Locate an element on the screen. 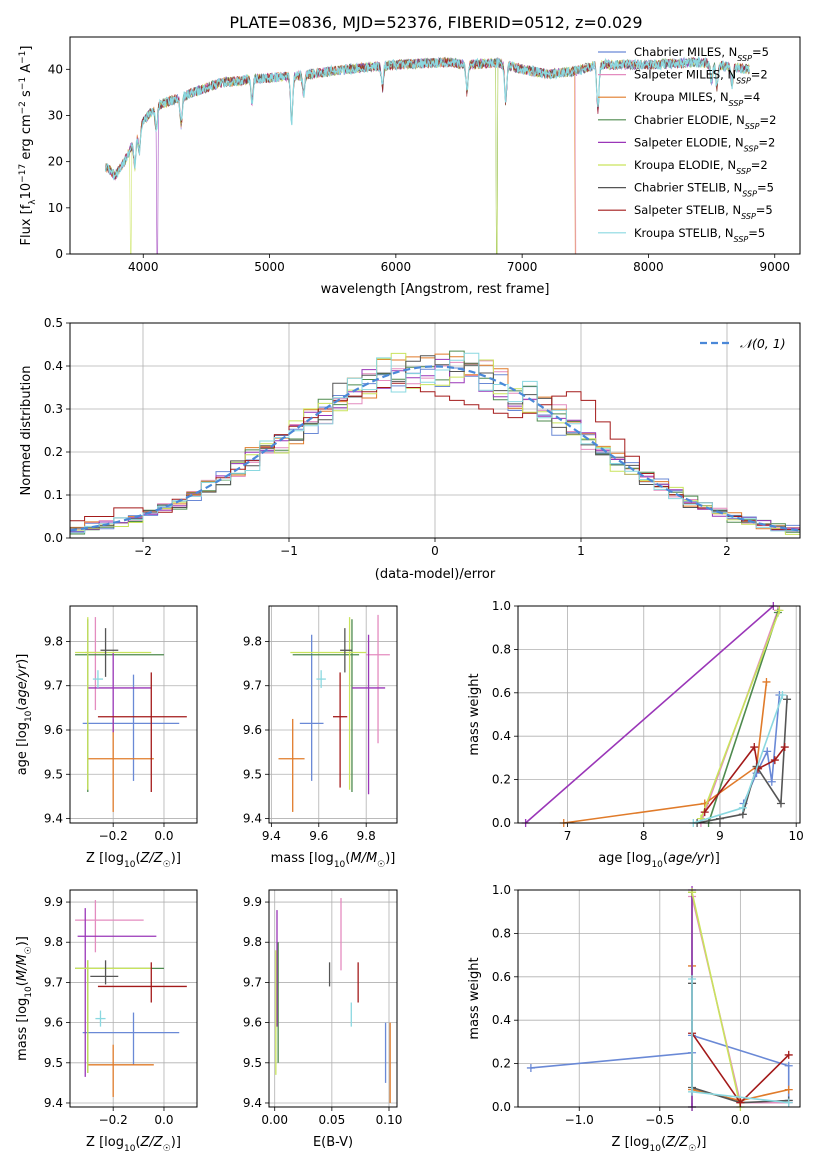 The width and height of the screenshot is (819, 1170). age-vs-mass-xtick-label: 9.4 is located at coordinates (271, 836).